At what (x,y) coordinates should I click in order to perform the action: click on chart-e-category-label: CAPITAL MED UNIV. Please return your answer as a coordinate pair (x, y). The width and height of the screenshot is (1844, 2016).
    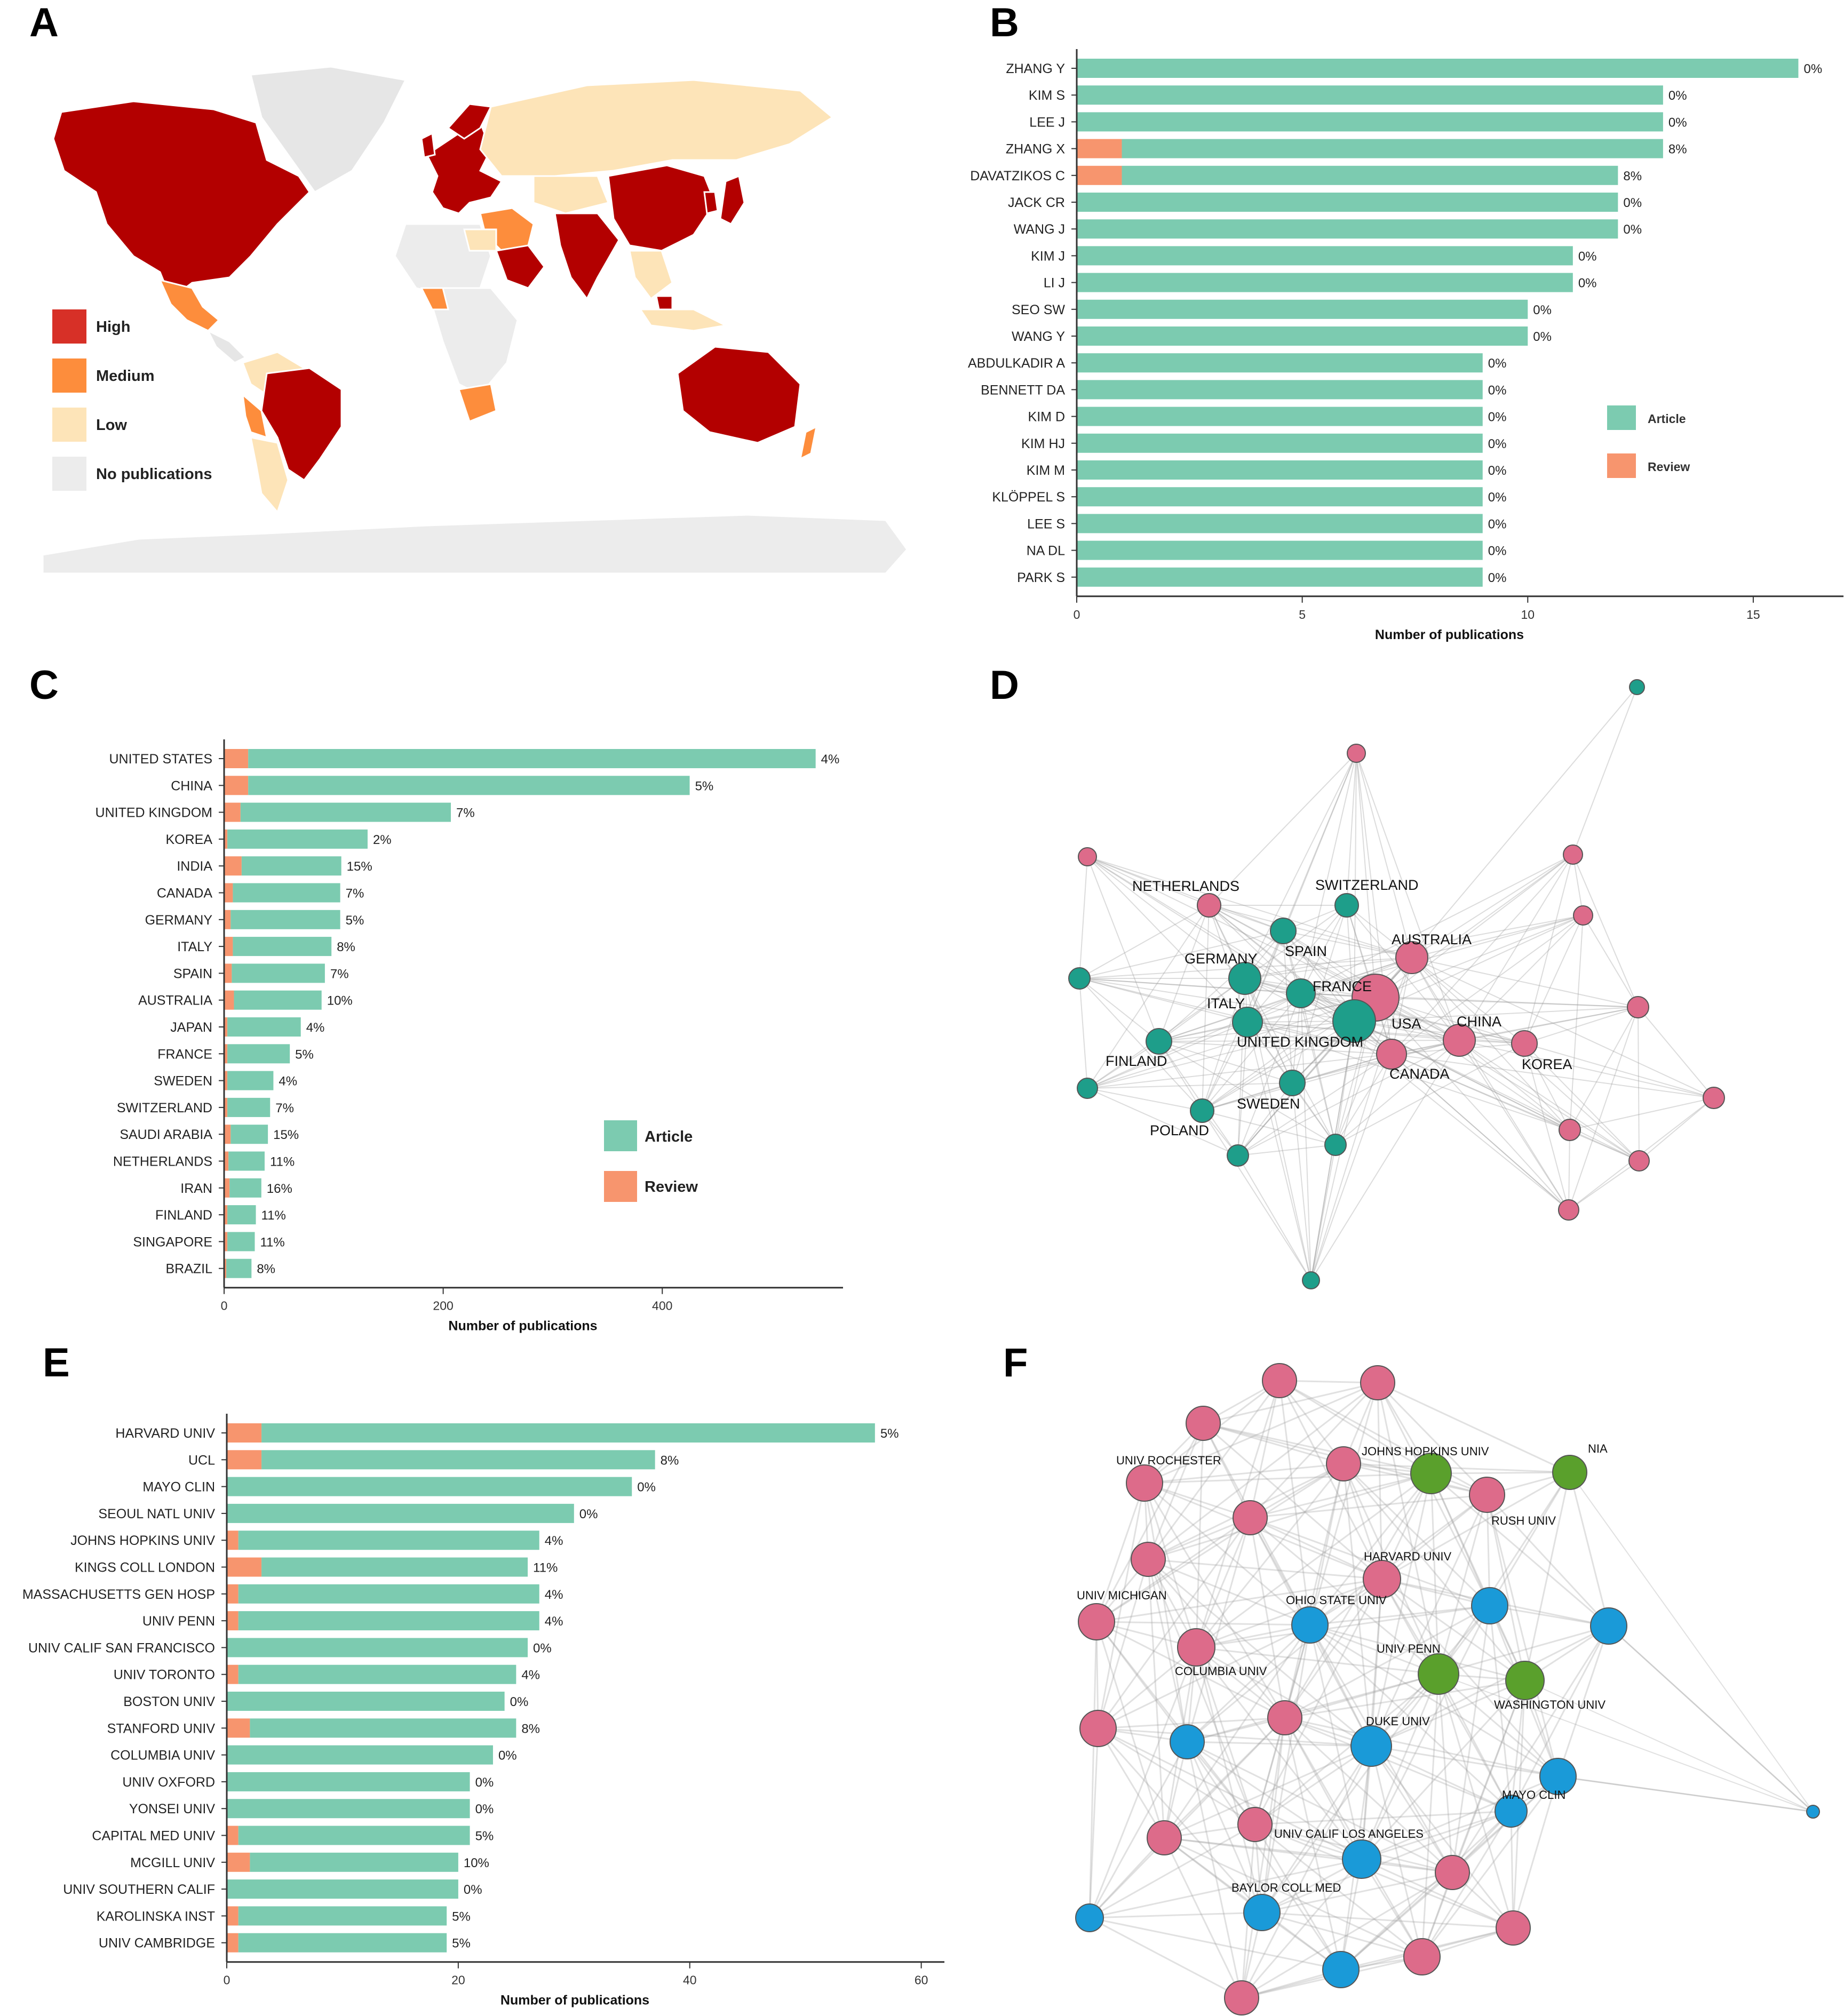
    Looking at the image, I should click on (153, 1836).